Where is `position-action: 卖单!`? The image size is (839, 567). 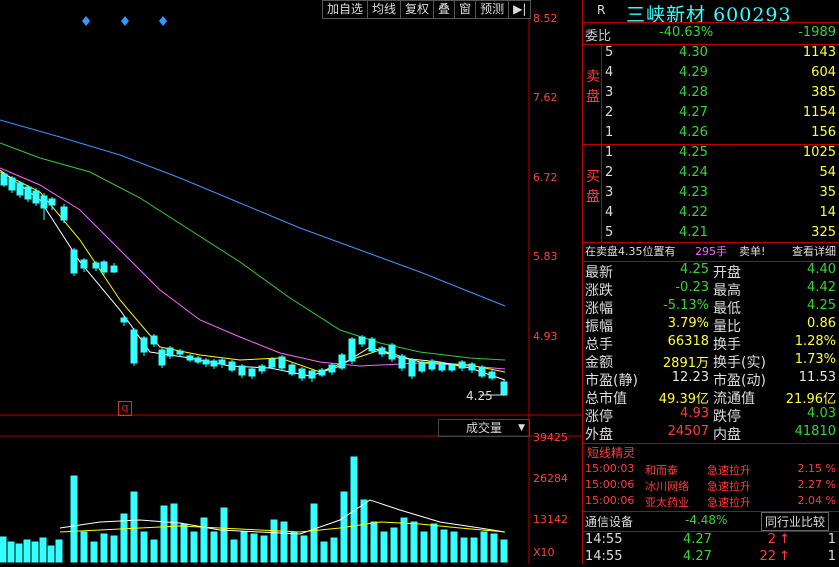 position-action: 卖单! is located at coordinates (752, 251).